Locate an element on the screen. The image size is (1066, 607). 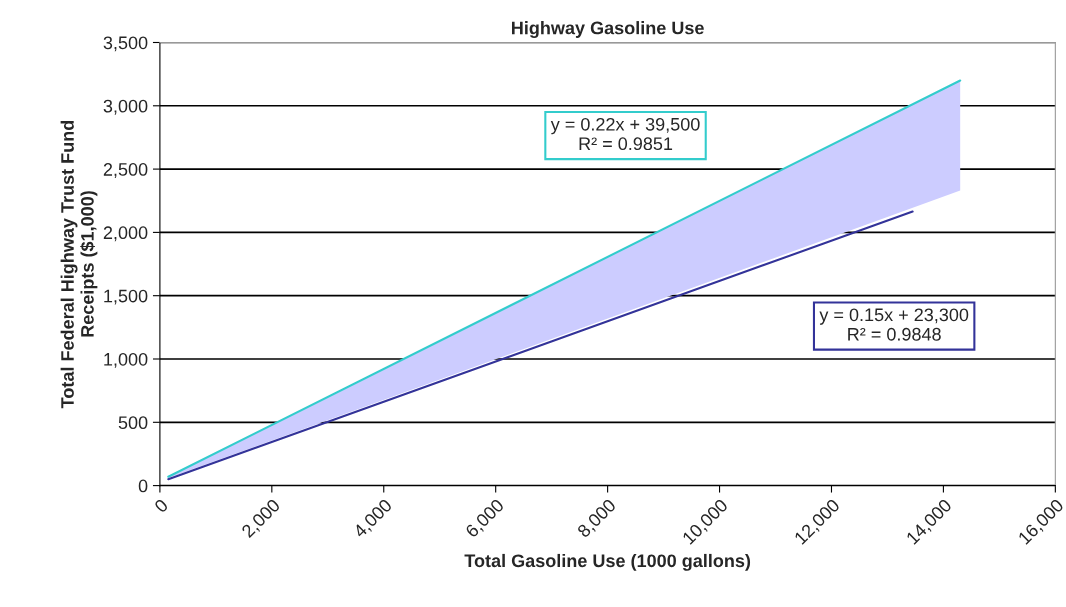
y-tick-label: 1,500 is located at coordinates (126, 297).